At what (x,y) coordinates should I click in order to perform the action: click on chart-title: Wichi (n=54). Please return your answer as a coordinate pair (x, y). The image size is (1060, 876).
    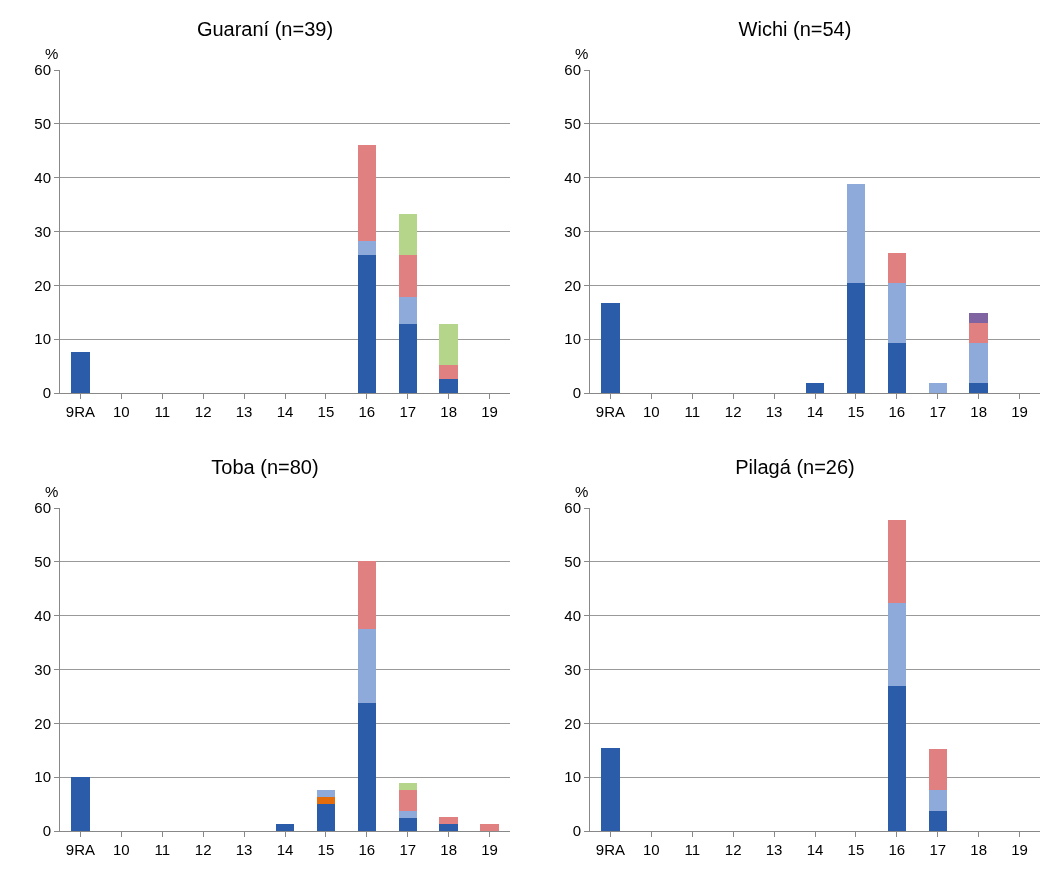
    Looking at the image, I should click on (795, 28).